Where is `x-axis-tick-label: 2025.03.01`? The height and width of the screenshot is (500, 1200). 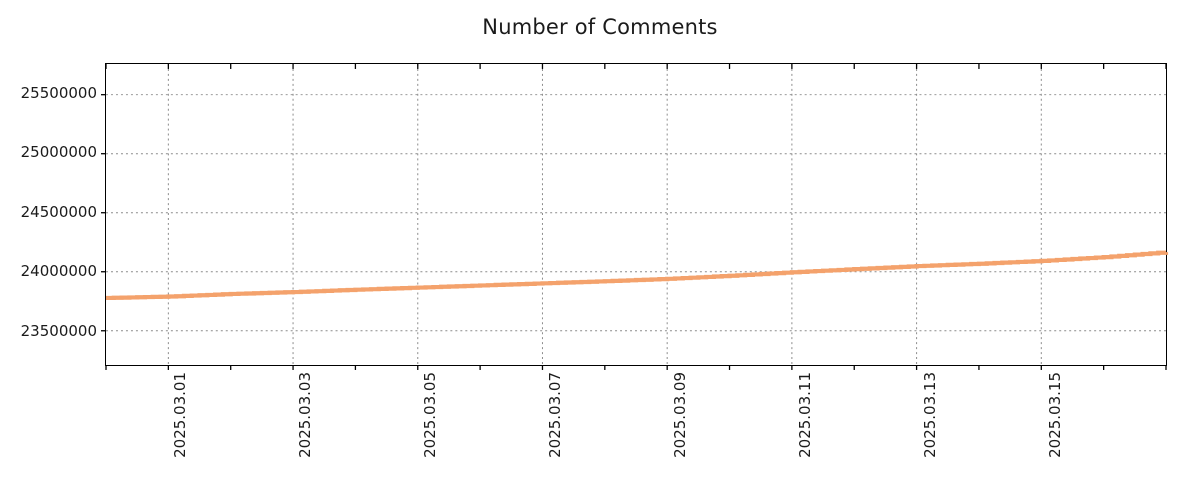
x-axis-tick-label: 2025.03.01 is located at coordinates (180, 415).